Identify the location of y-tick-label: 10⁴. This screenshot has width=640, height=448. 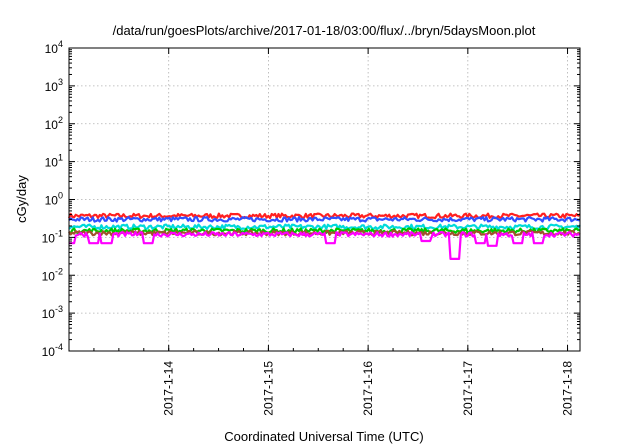
(54, 47).